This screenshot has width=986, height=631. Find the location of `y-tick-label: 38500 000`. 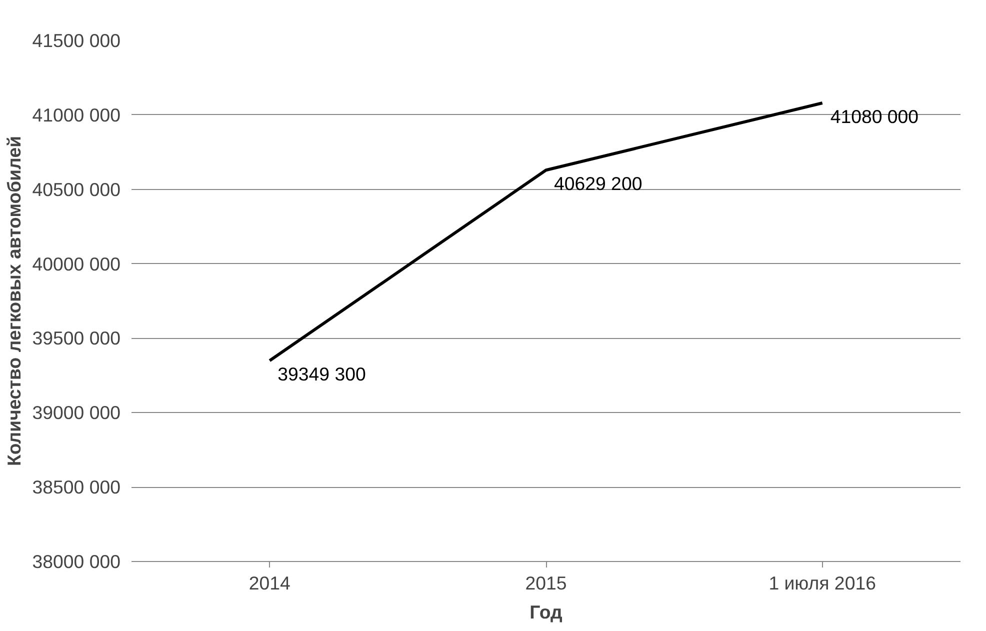

y-tick-label: 38500 000 is located at coordinates (76, 487).